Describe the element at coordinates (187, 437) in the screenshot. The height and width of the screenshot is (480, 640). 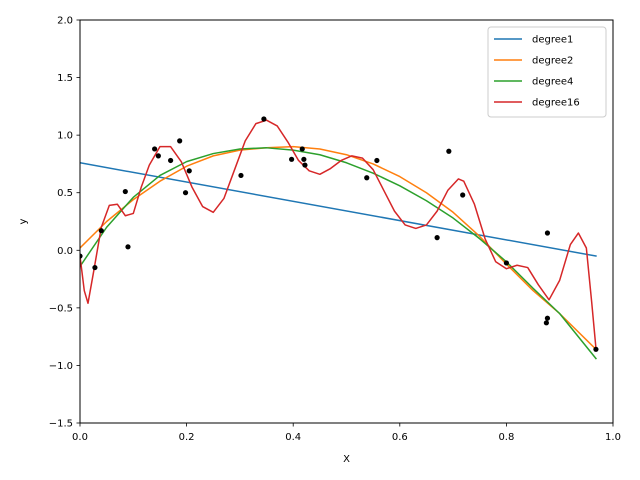
I see `x-tick-label: 0.2` at that location.